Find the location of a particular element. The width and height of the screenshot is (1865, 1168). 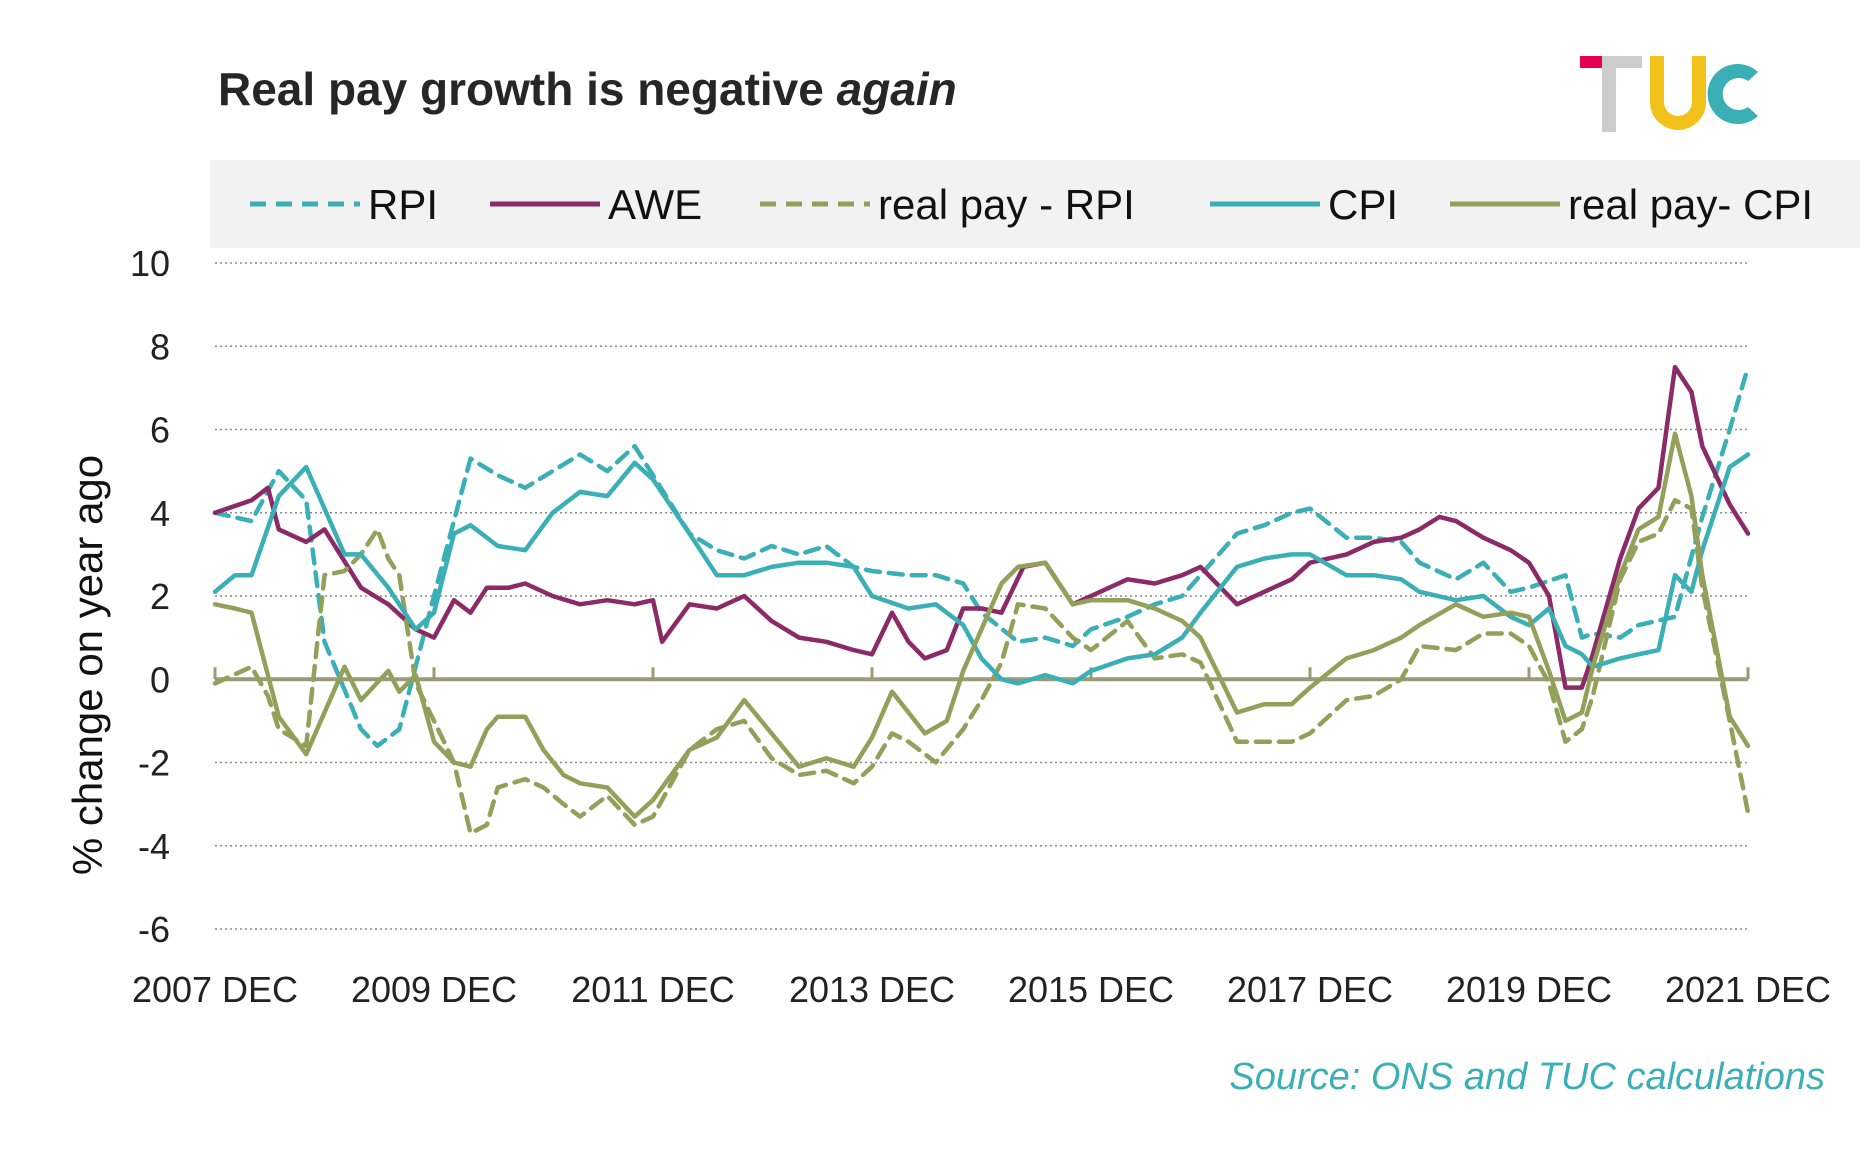

x-tick-label: 2015 DEC is located at coordinates (1091, 989).